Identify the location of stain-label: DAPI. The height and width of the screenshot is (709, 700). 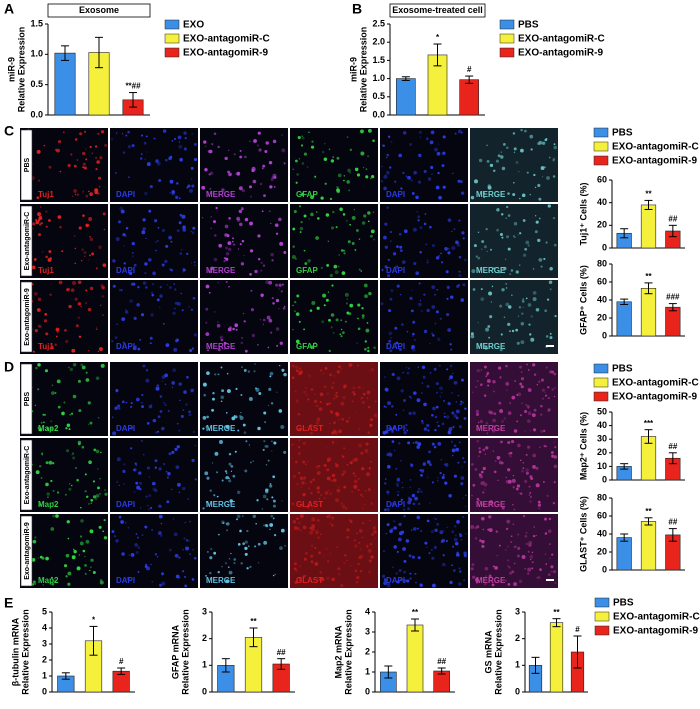
(395, 194).